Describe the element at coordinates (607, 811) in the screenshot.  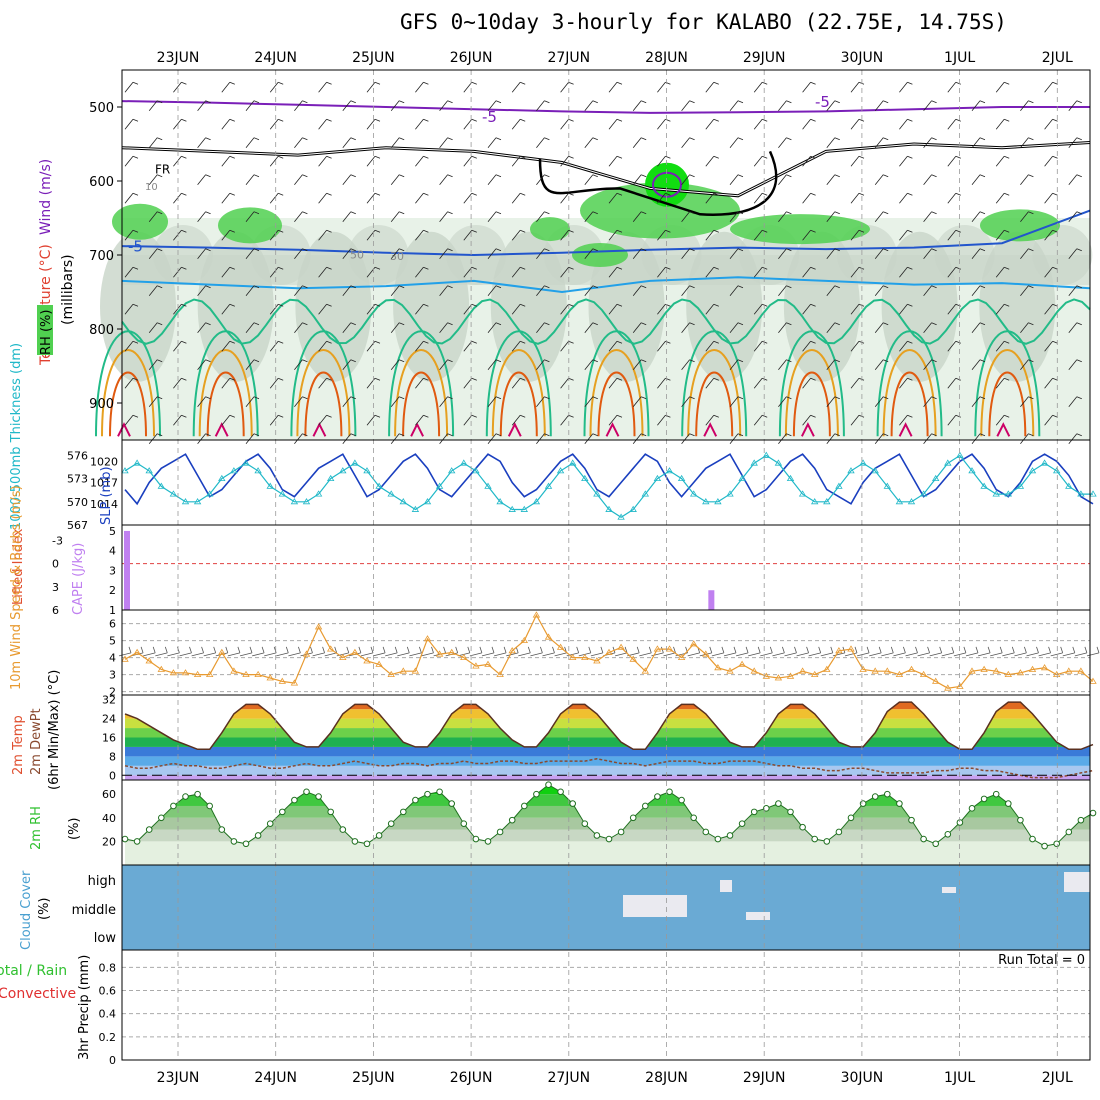
I see `rh-band` at that location.